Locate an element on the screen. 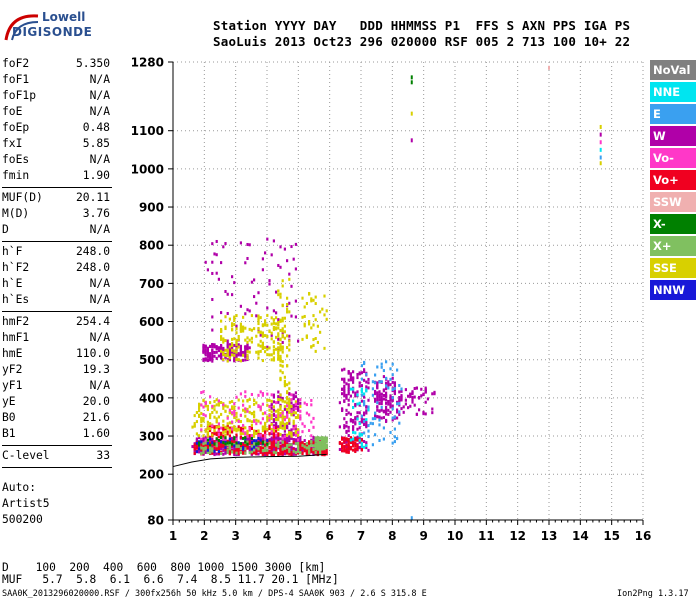 Image resolution: width=700 pixels, height=600 pixels. param-value: 1.60 is located at coordinates (96, 433).